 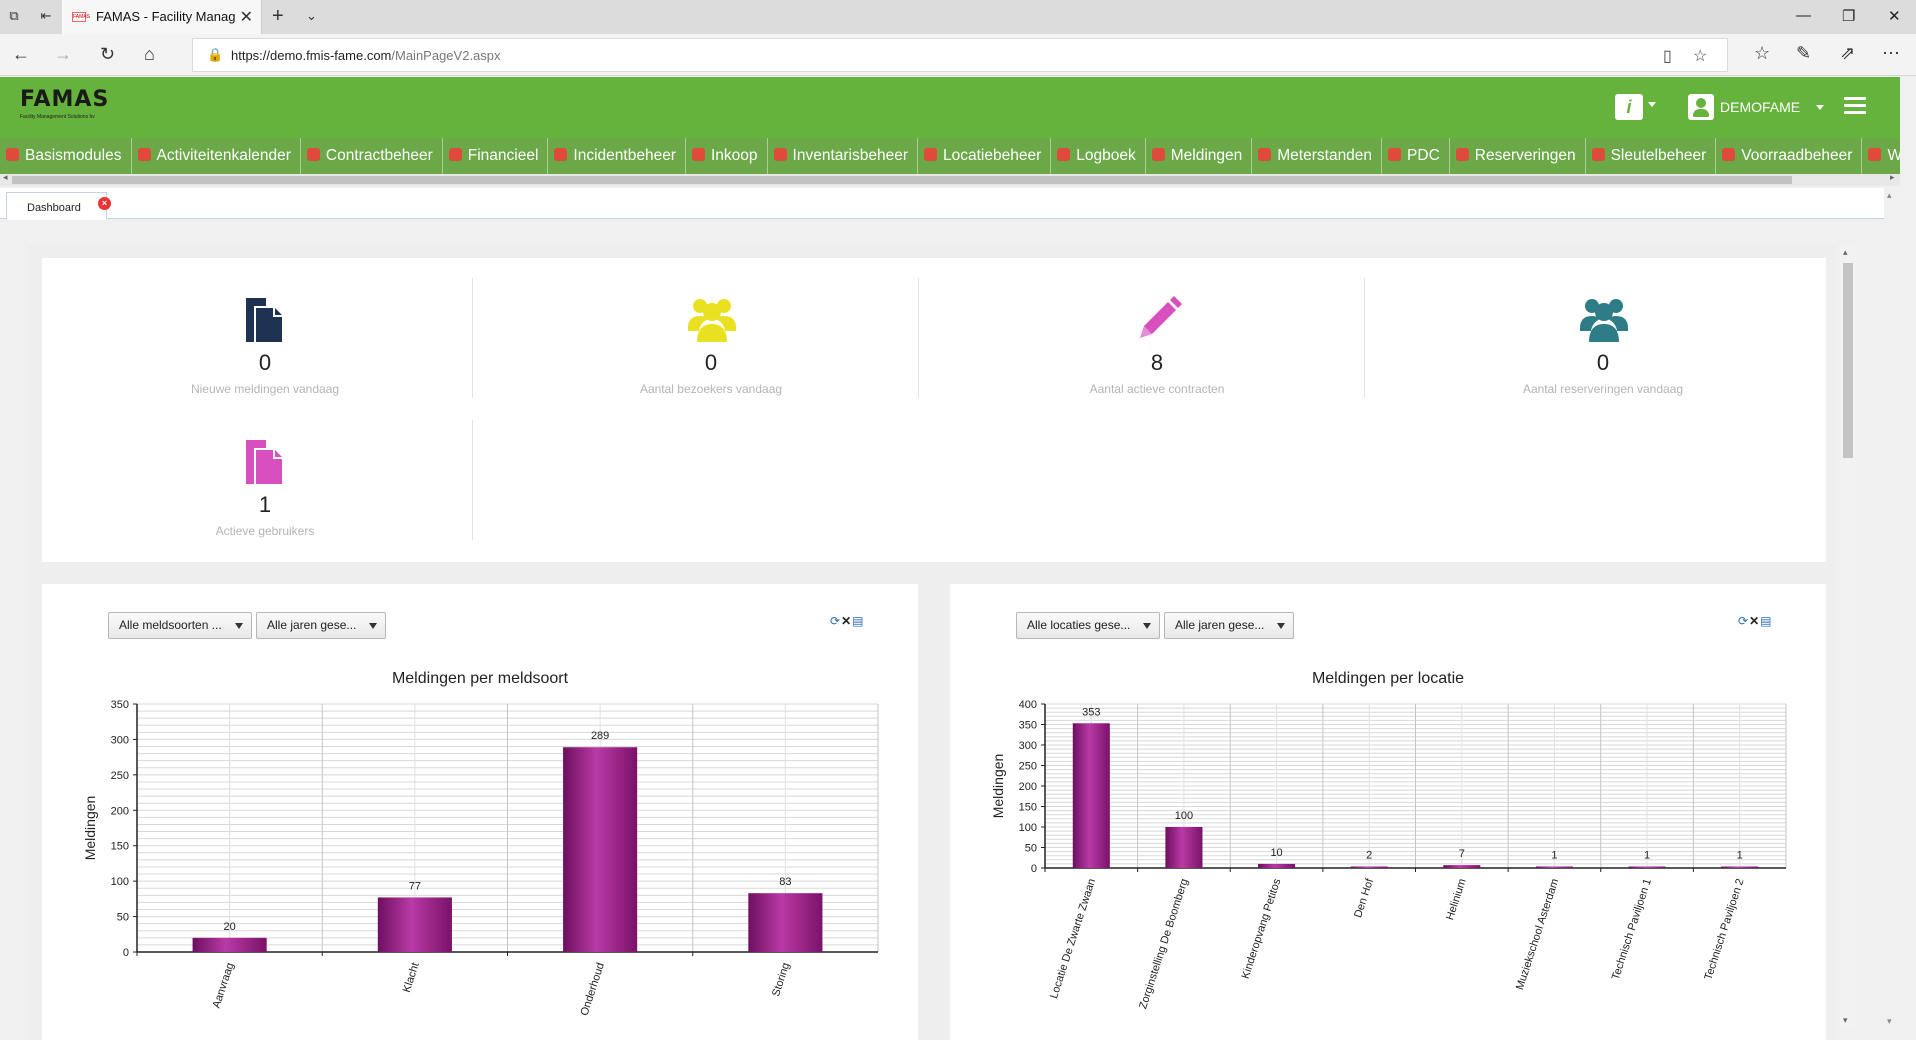 What do you see at coordinates (711, 348) in the screenshot?
I see `stat-visitors-today: 0 Aantal bezoekers vandaag` at bounding box center [711, 348].